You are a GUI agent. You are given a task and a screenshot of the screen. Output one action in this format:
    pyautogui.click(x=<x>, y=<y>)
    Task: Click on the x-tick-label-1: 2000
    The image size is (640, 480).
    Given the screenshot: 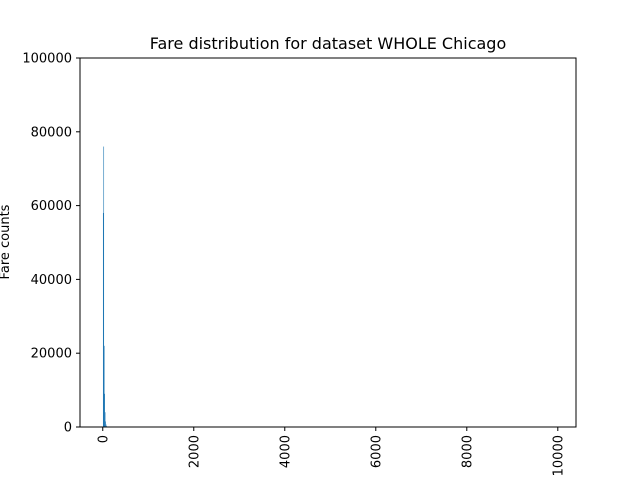 What is the action you would take?
    pyautogui.click(x=194, y=451)
    